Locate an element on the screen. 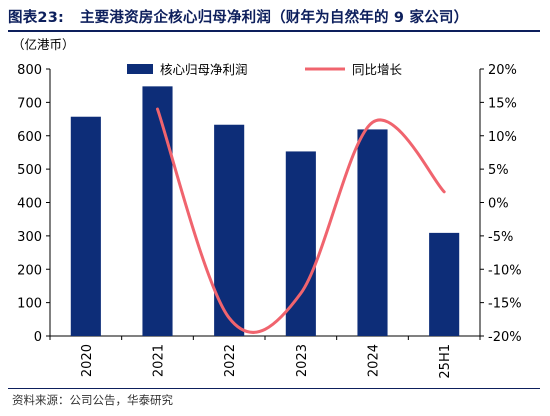 This screenshot has height=416, width=550. y-tick-label: 700 is located at coordinates (29, 103).